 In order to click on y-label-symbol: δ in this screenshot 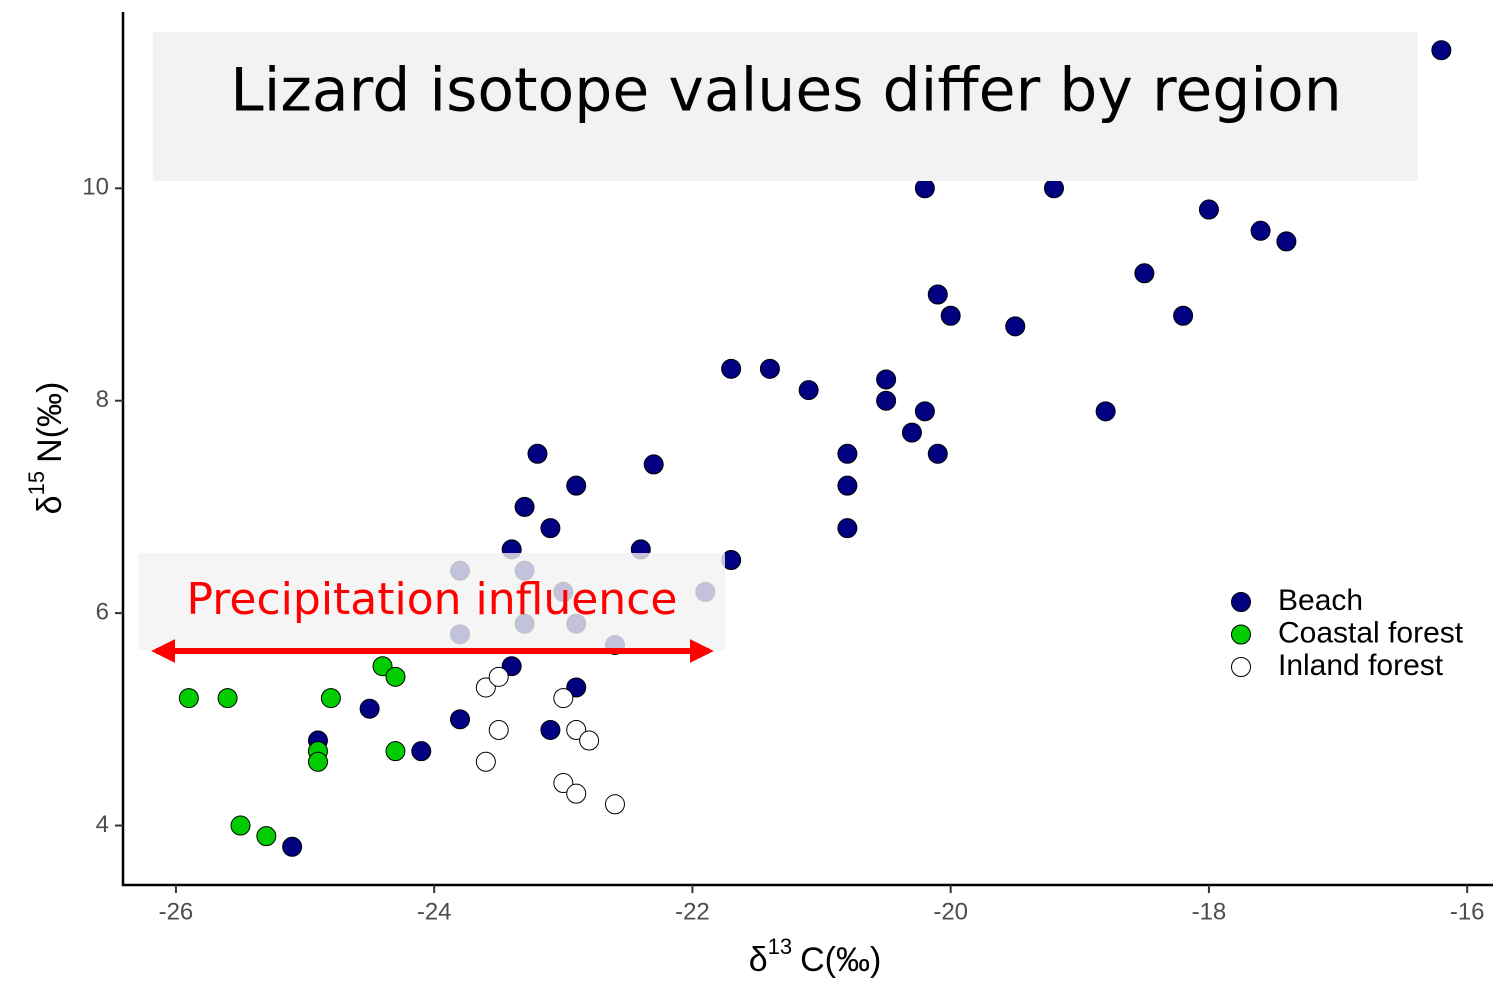, I will do `click(50, 504)`.